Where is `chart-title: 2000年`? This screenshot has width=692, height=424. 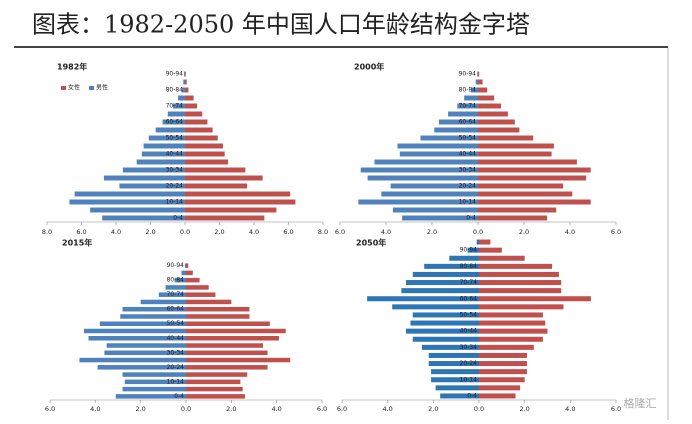
chart-title: 2000年 is located at coordinates (369, 67).